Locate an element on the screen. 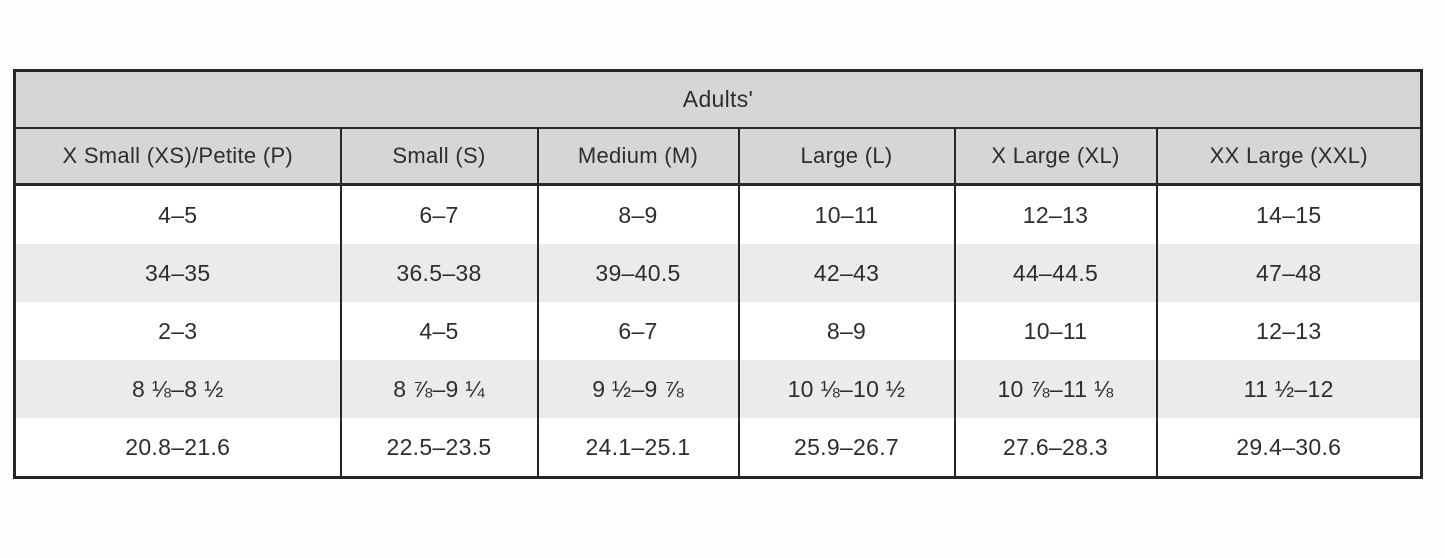 This screenshot has height=558, width=1445. table-title-row: Adults' is located at coordinates (718, 99).